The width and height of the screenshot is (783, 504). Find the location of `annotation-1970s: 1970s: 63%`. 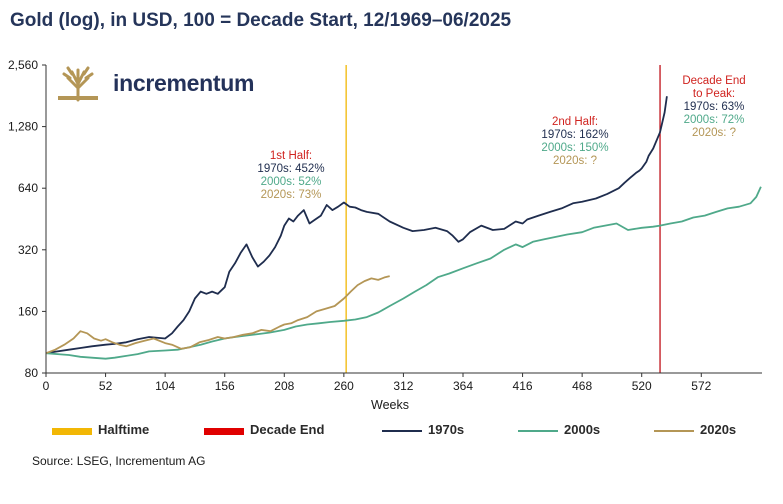

annotation-1970s: 1970s: 63% is located at coordinates (714, 107).